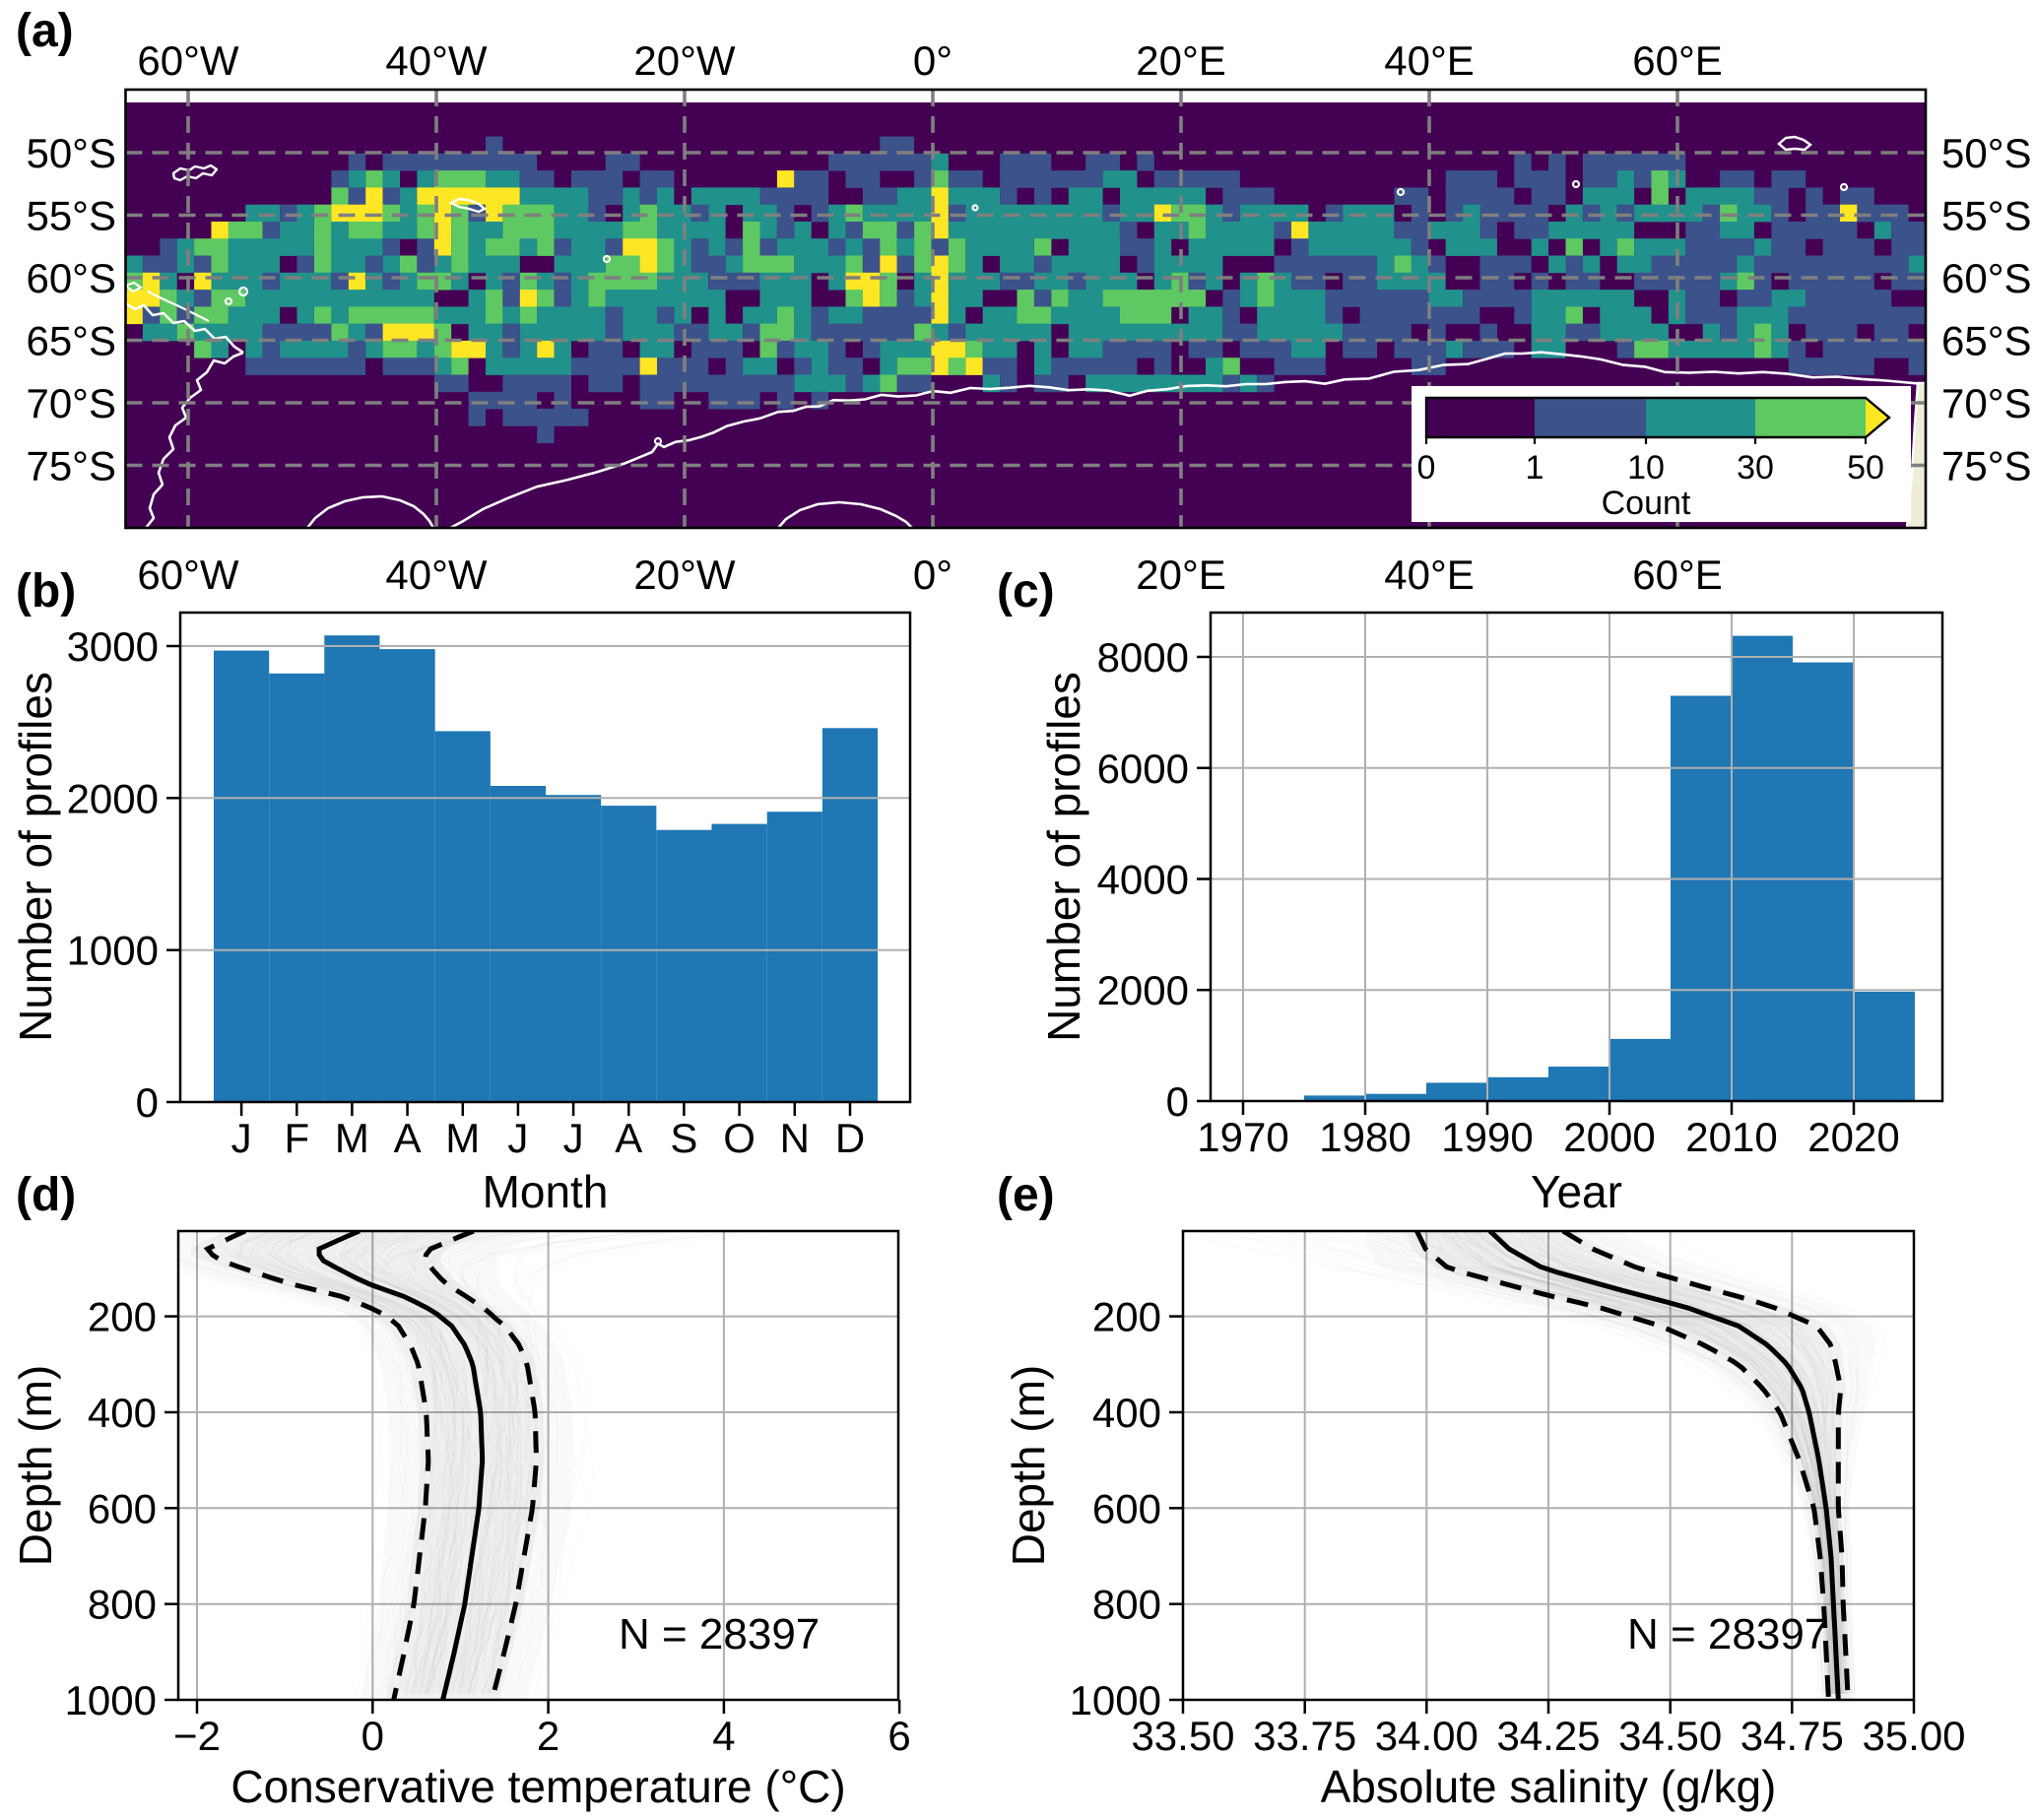 The width and height of the screenshot is (2036, 1820). I want to click on svg-text: 3000, so click(113, 646).